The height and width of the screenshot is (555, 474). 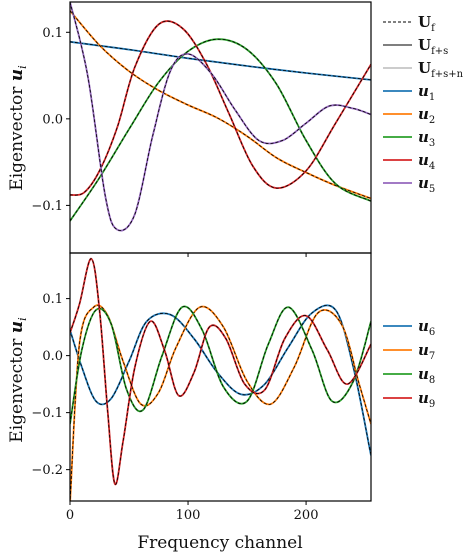 What do you see at coordinates (433, 46) in the screenshot?
I see `legend-label-Uf+s: Uf+s` at bounding box center [433, 46].